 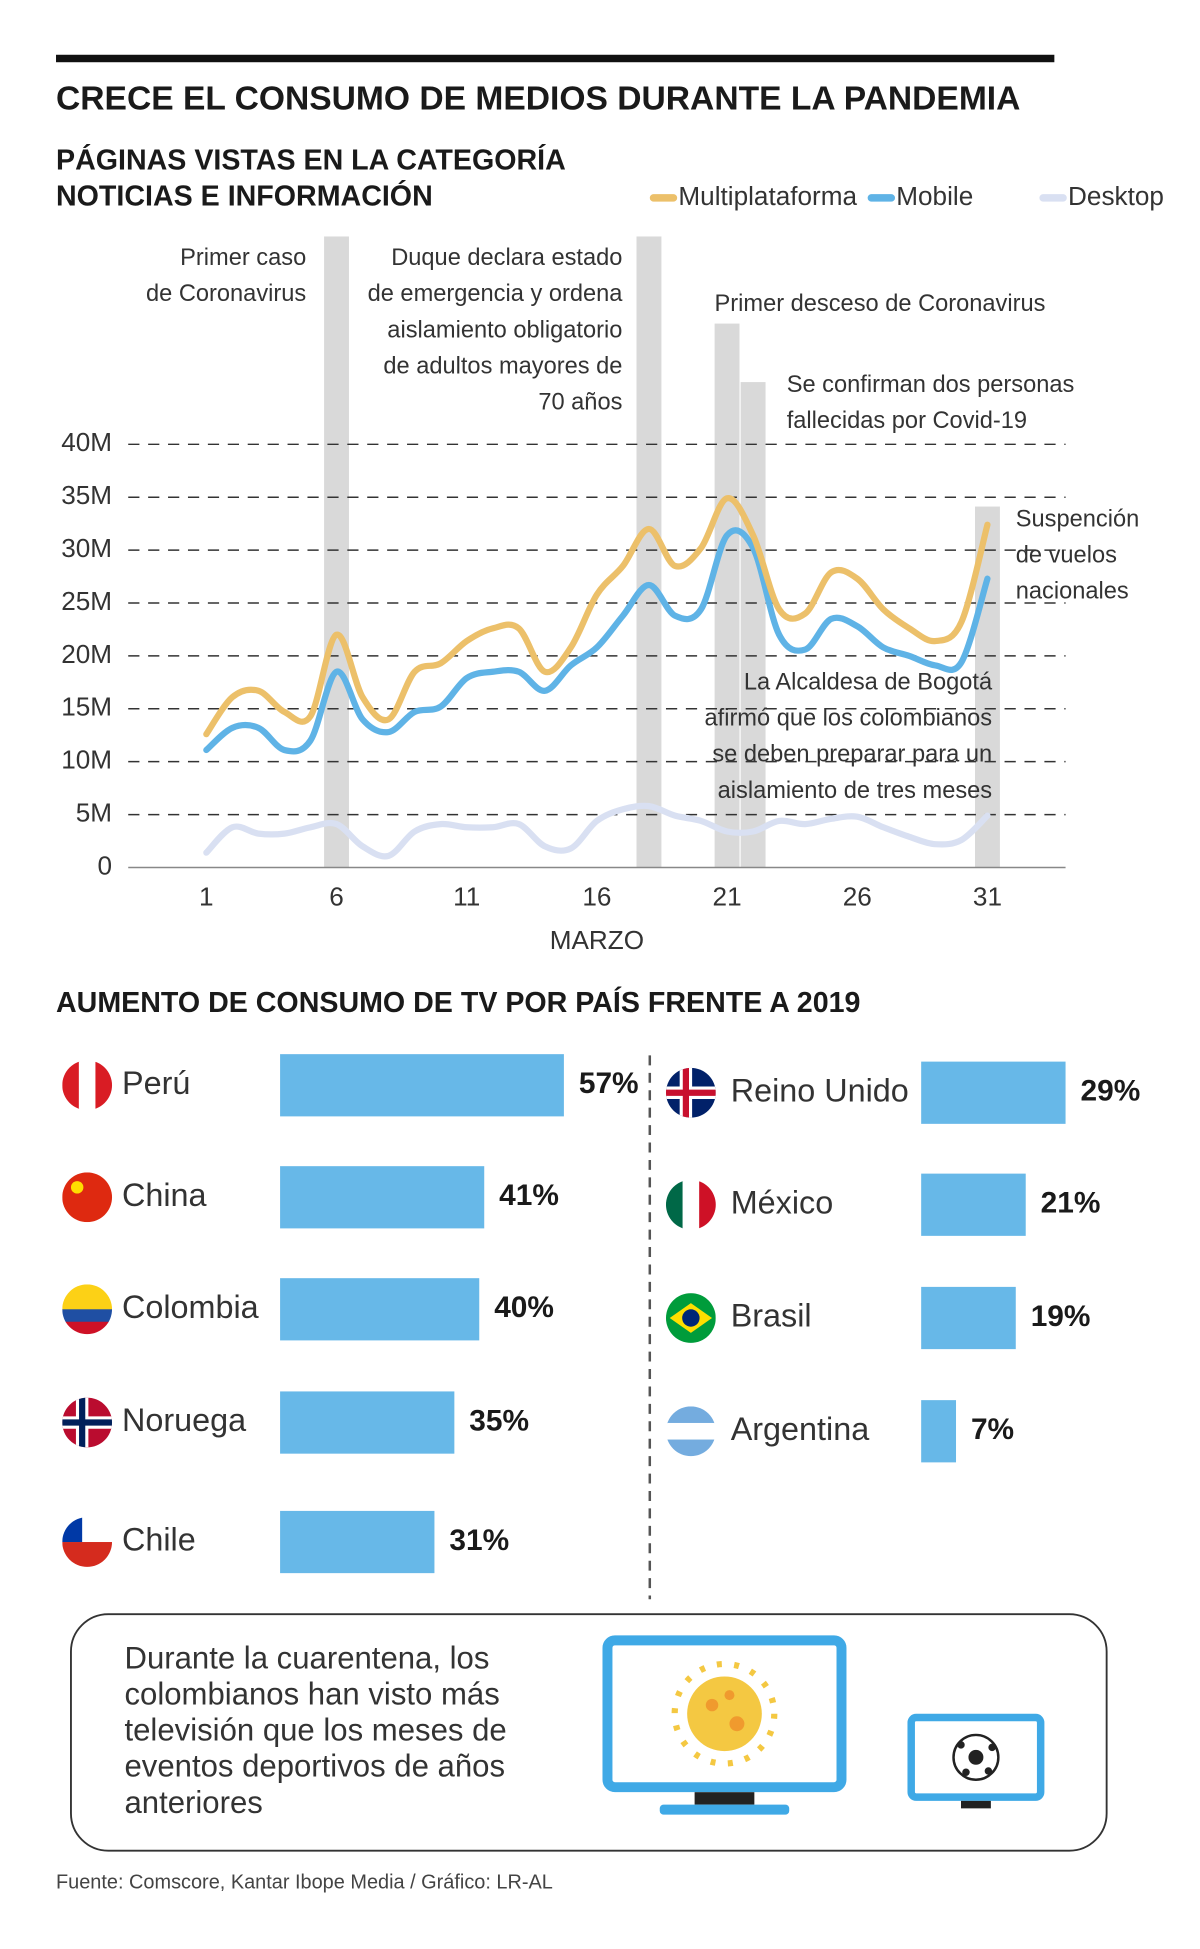 I want to click on value-label: 19%, so click(x=1061, y=1316).